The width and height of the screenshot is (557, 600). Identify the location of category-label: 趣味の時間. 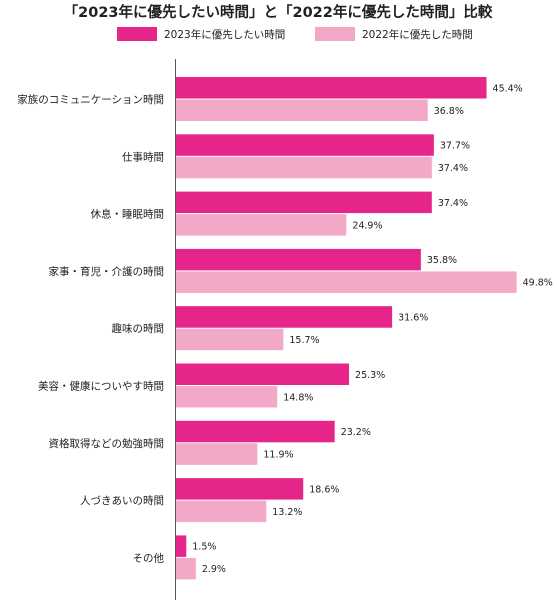
(138, 328).